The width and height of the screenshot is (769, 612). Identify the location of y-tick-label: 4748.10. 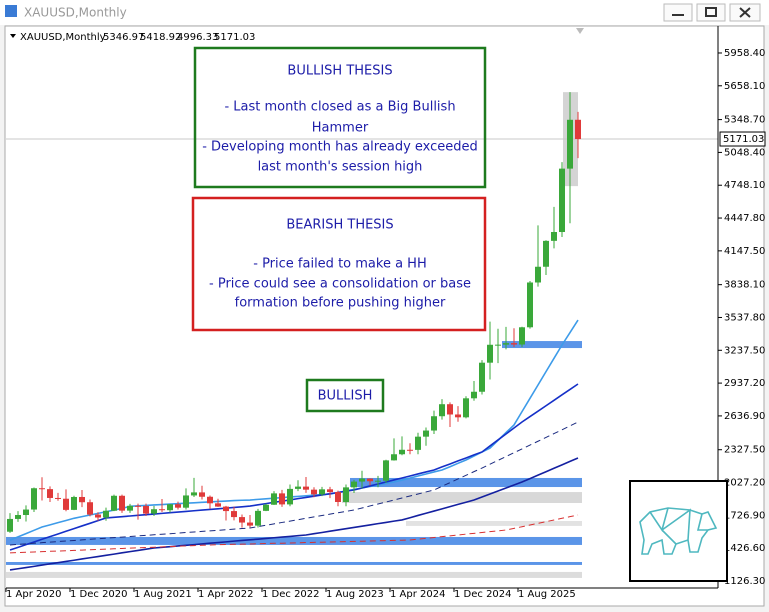
(744, 185).